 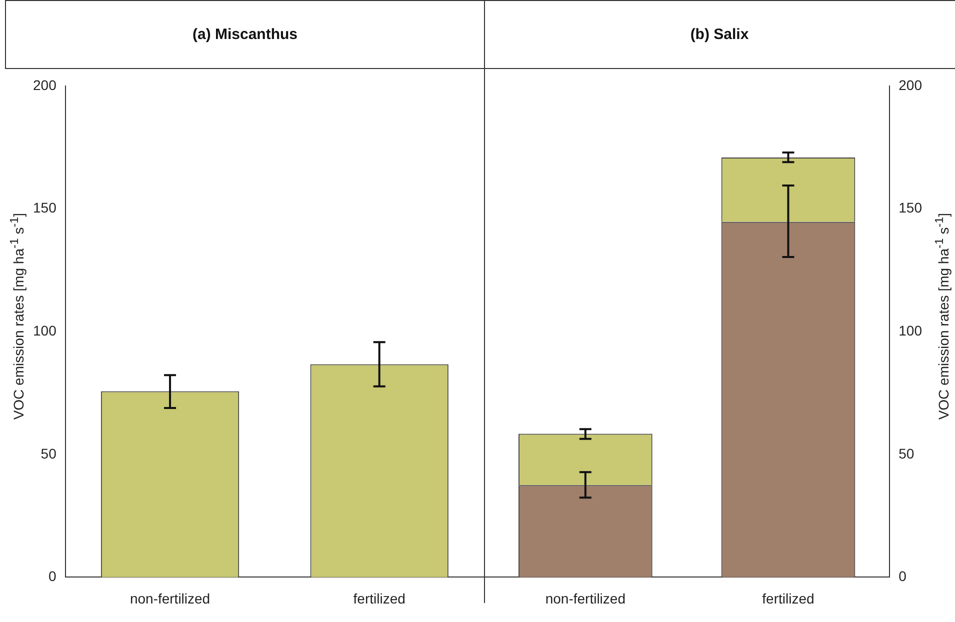 I want to click on y-tick-label: 100, so click(x=45, y=330).